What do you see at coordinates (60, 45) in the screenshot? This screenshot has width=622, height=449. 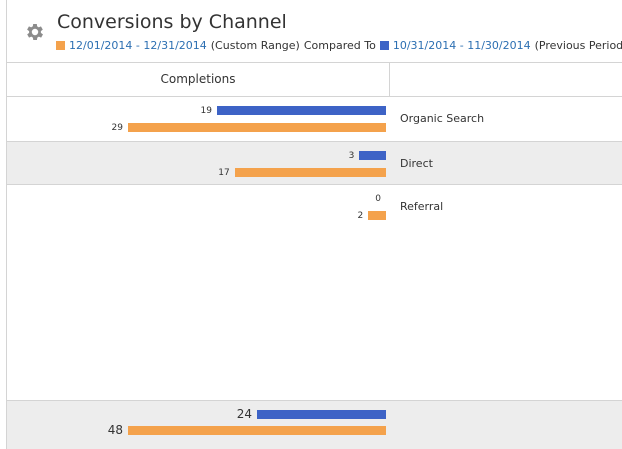 I see `current-period-swatch` at bounding box center [60, 45].